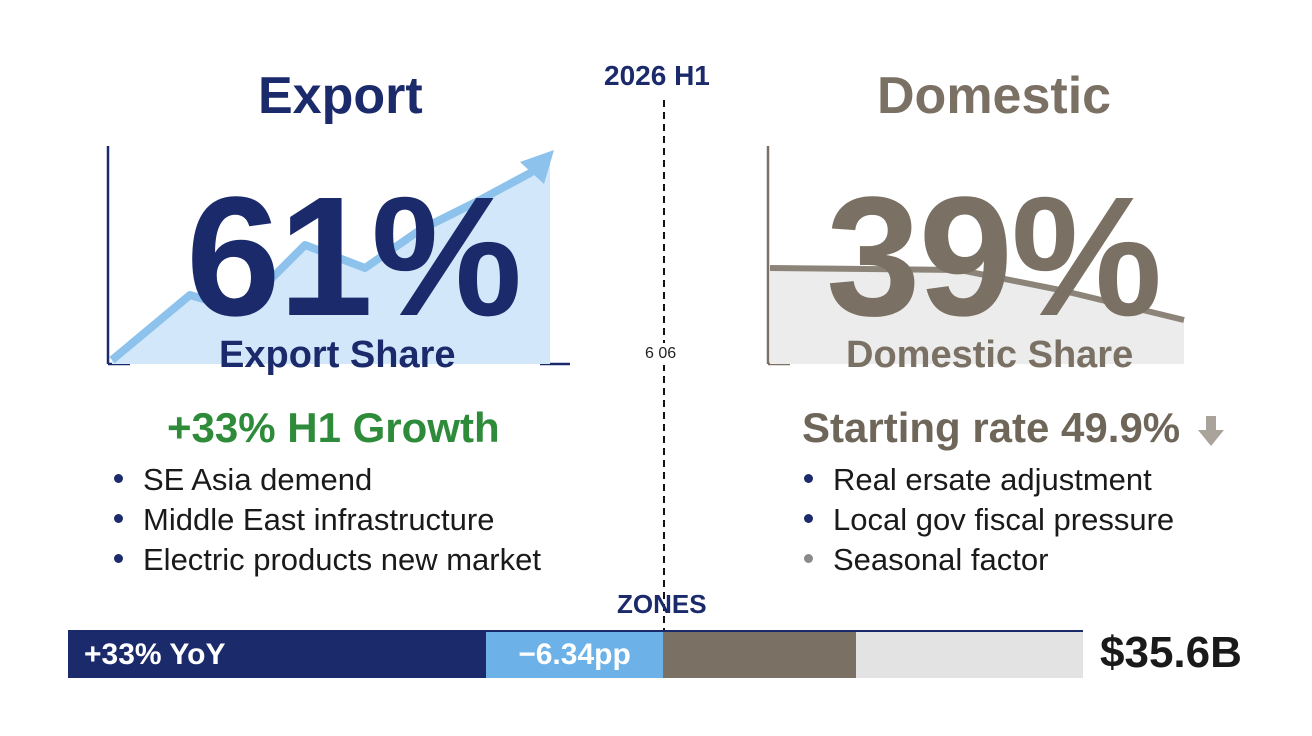 The height and width of the screenshot is (736, 1312). I want to click on center-divider, so click(664, 365).